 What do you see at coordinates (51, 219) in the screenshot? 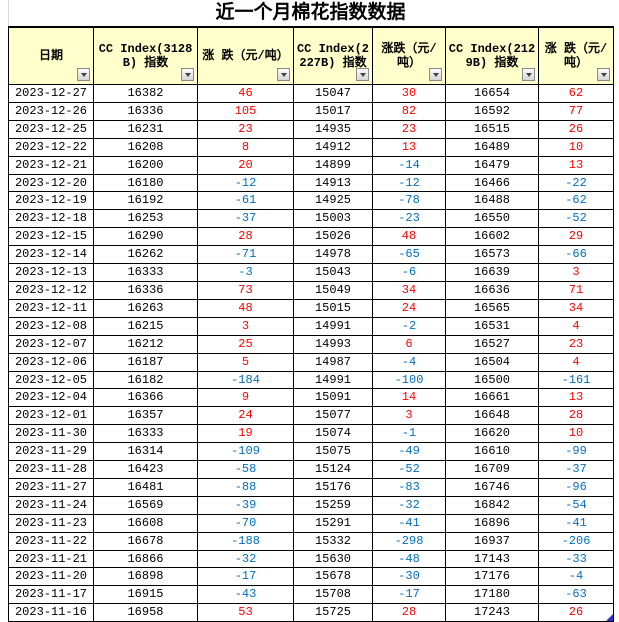
I see `date-cell: 2023-12-18` at bounding box center [51, 219].